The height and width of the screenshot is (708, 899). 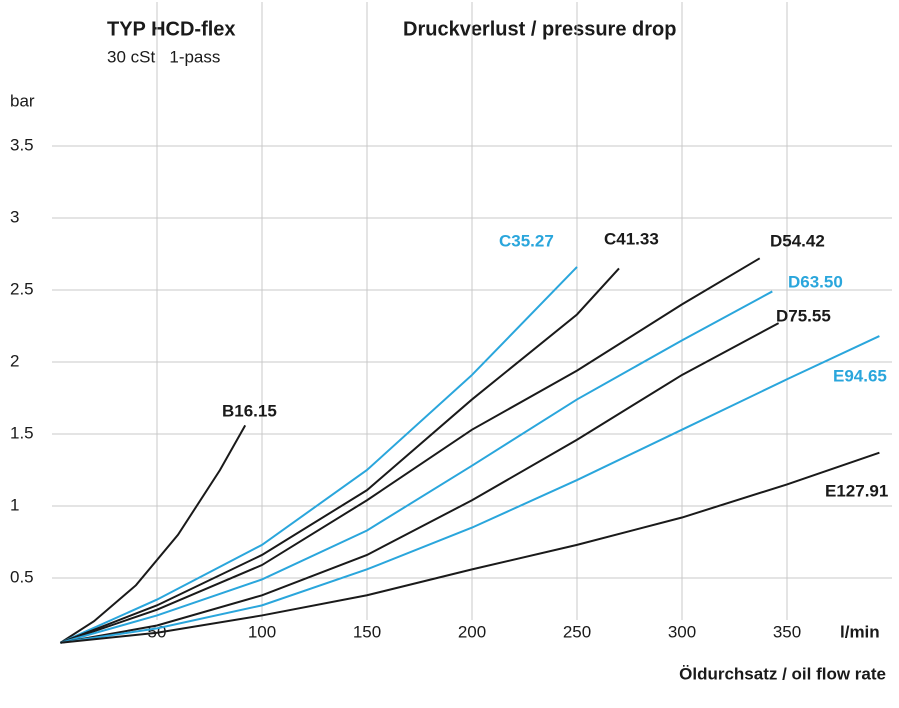 I want to click on series-label: E127.91, so click(x=856, y=490).